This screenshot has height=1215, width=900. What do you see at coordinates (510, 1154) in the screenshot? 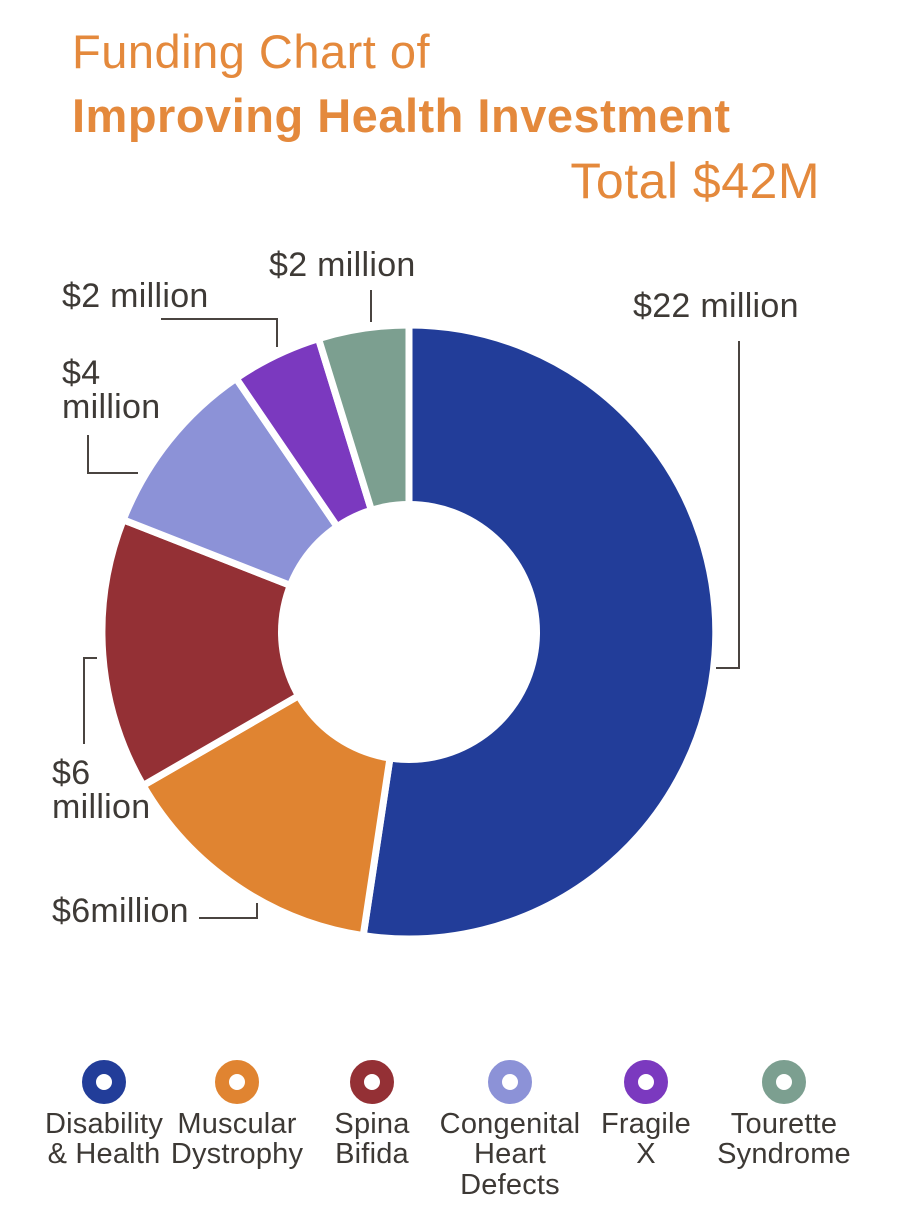
I see `legend-label-congenital-heart-defects: Congenital Heart Defects` at bounding box center [510, 1154].